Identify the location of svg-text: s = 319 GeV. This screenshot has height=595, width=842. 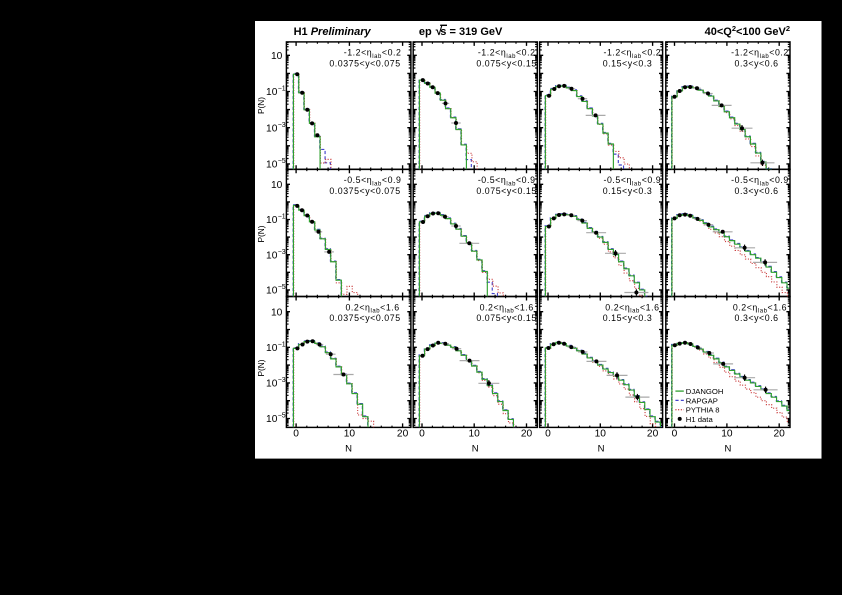
(471, 32).